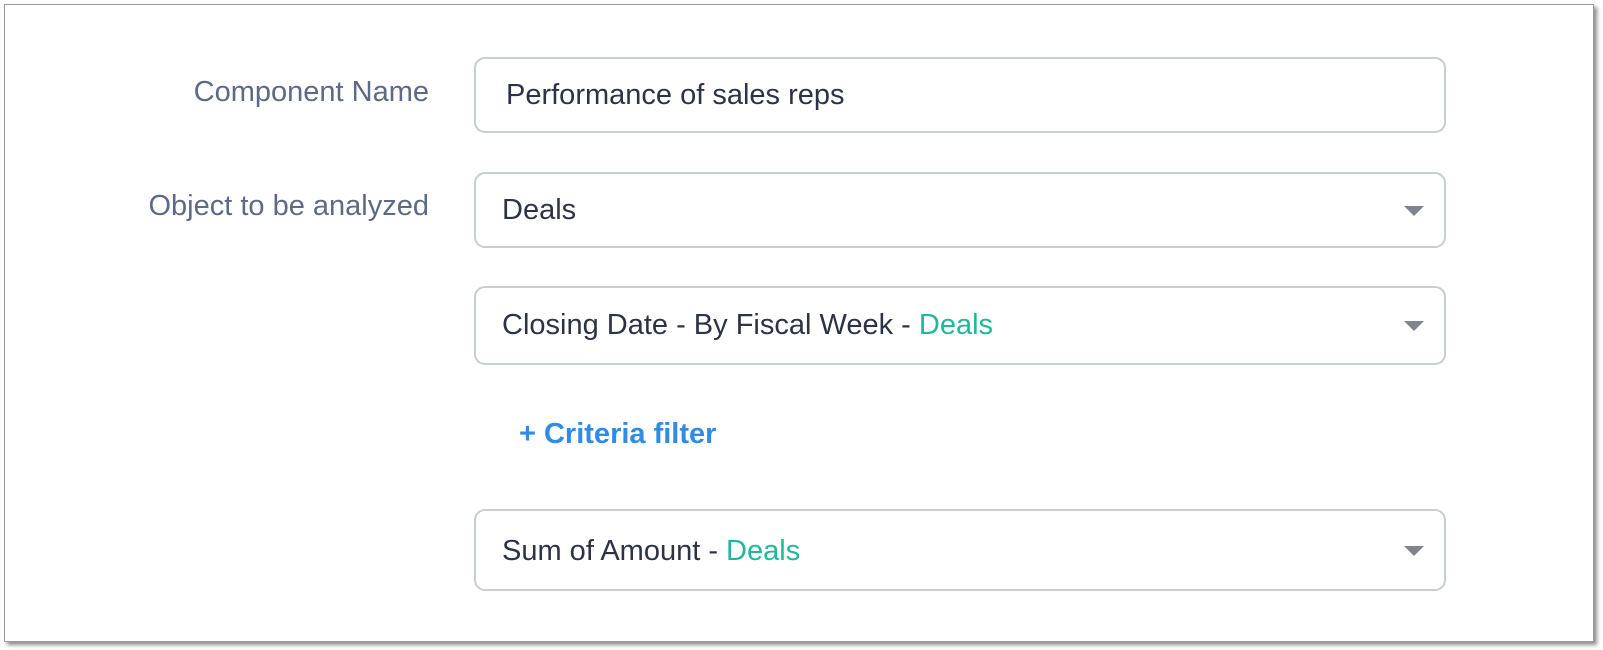 The width and height of the screenshot is (1603, 650). What do you see at coordinates (311, 92) in the screenshot?
I see `component-name-label: Component Name` at bounding box center [311, 92].